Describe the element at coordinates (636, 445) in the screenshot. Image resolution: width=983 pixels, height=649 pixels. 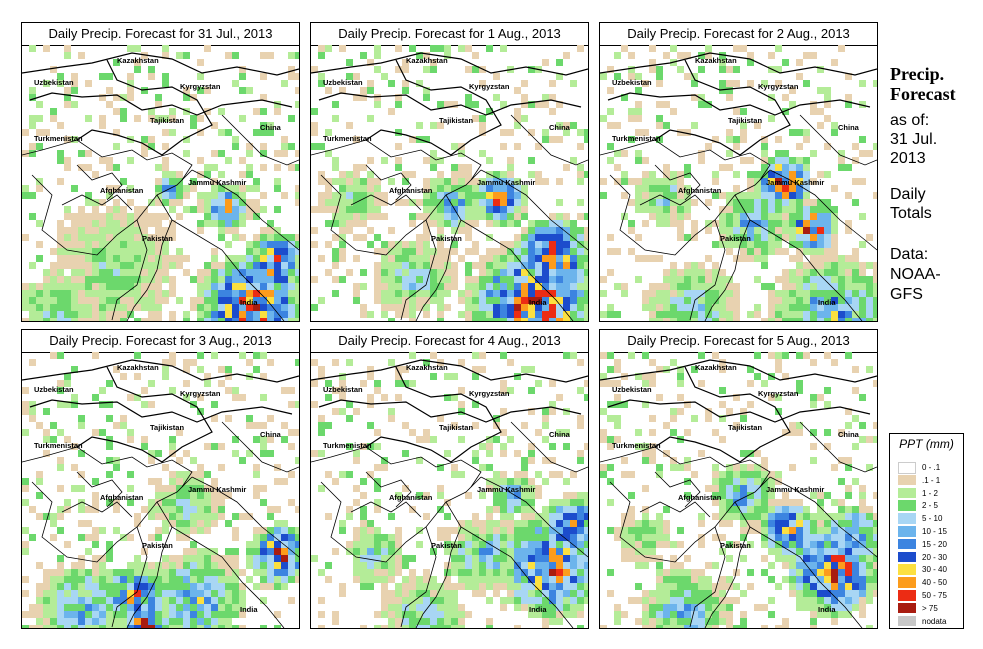
I see `map-label: Turkmenistan` at that location.